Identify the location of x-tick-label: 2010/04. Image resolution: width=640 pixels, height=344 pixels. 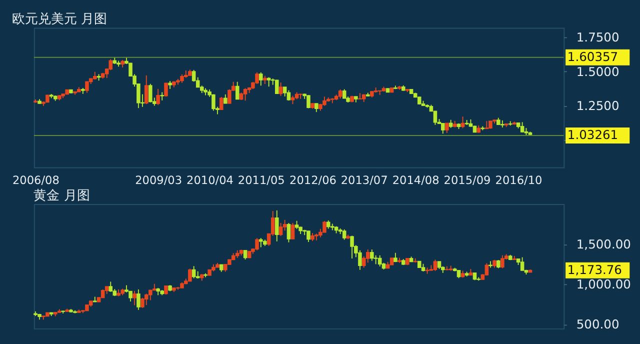
(210, 180).